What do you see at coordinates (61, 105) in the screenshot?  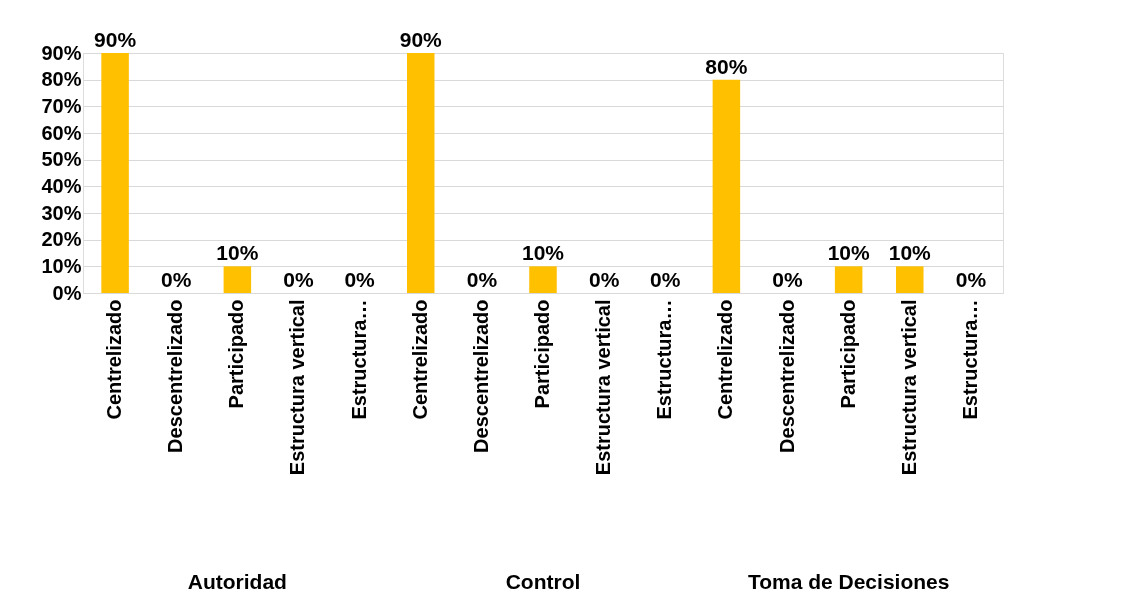 I see `y-tick-label: 70%` at bounding box center [61, 105].